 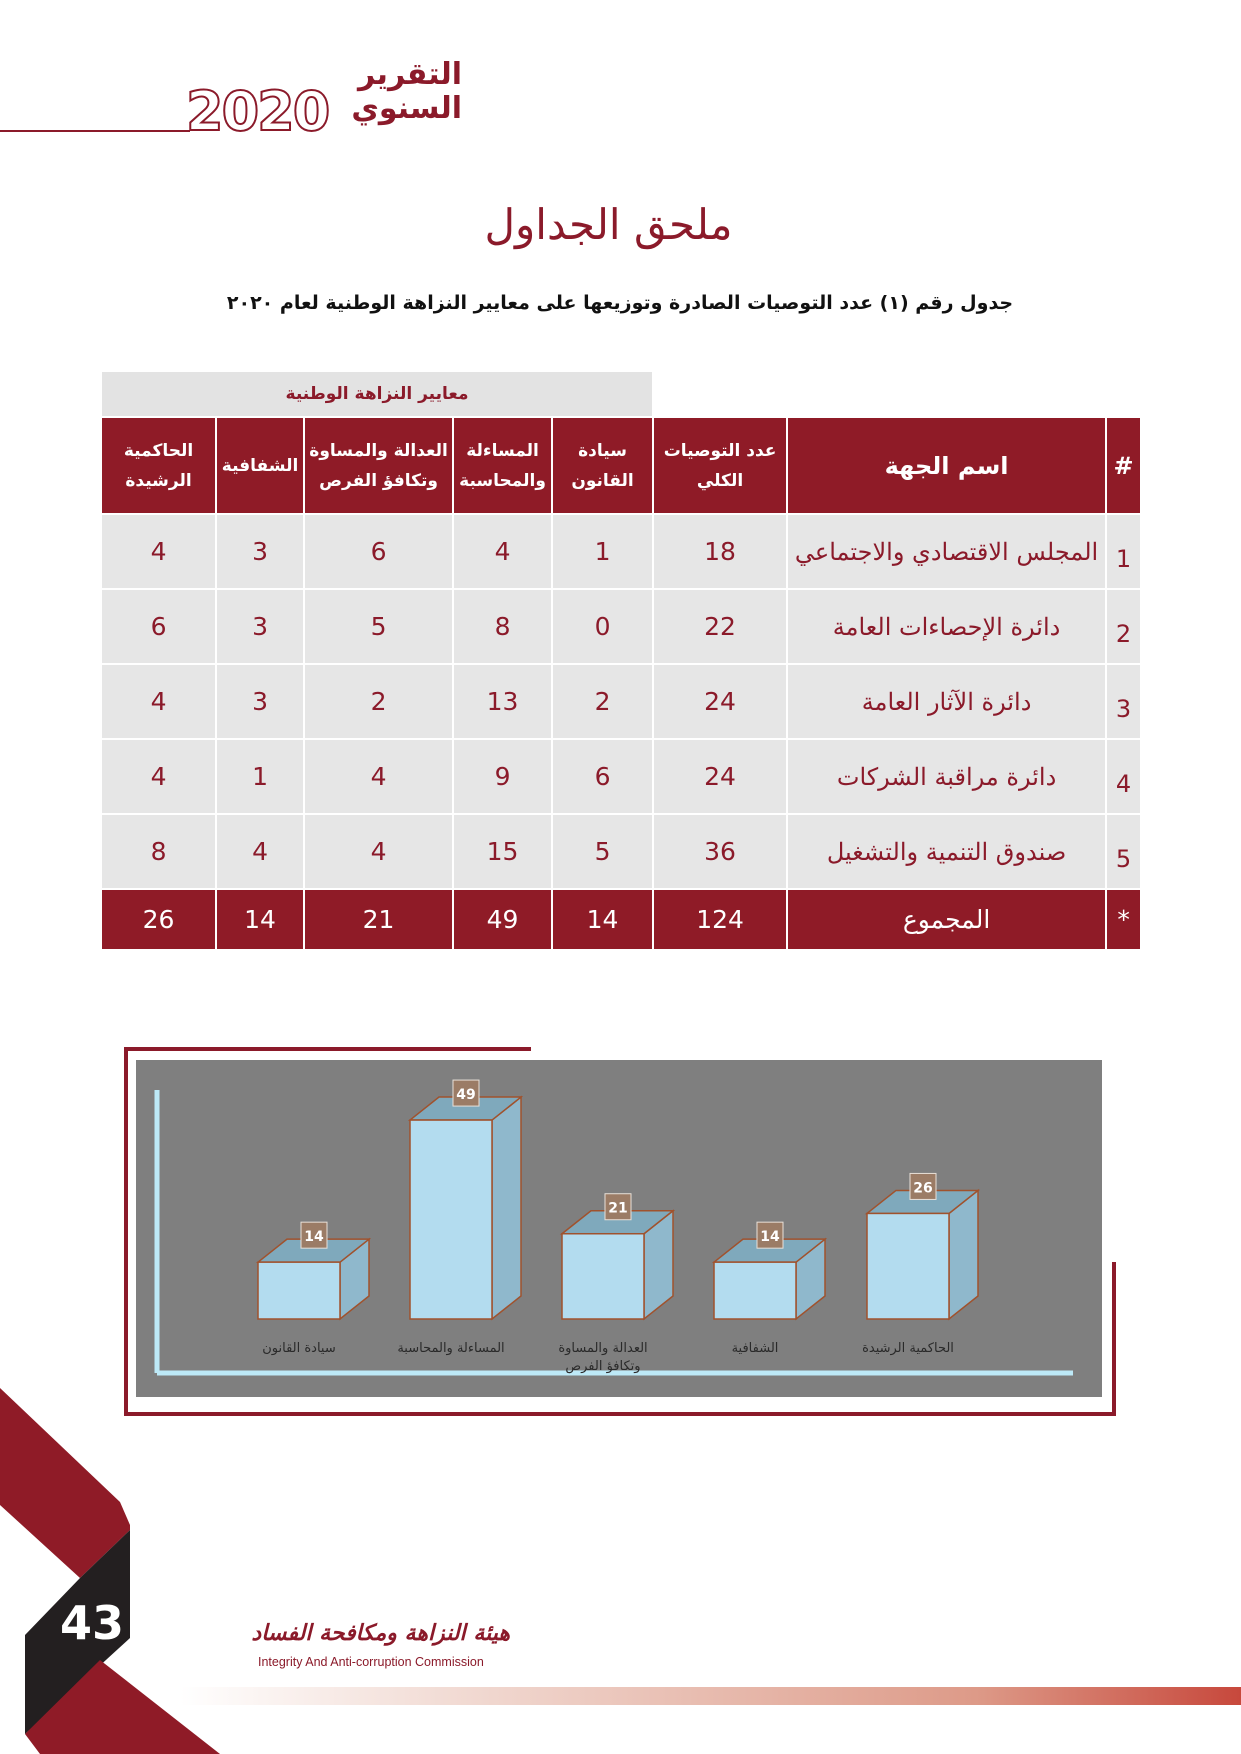 I want to click on entity-name: دائرة الإحصاءات العامة, so click(x=947, y=626).